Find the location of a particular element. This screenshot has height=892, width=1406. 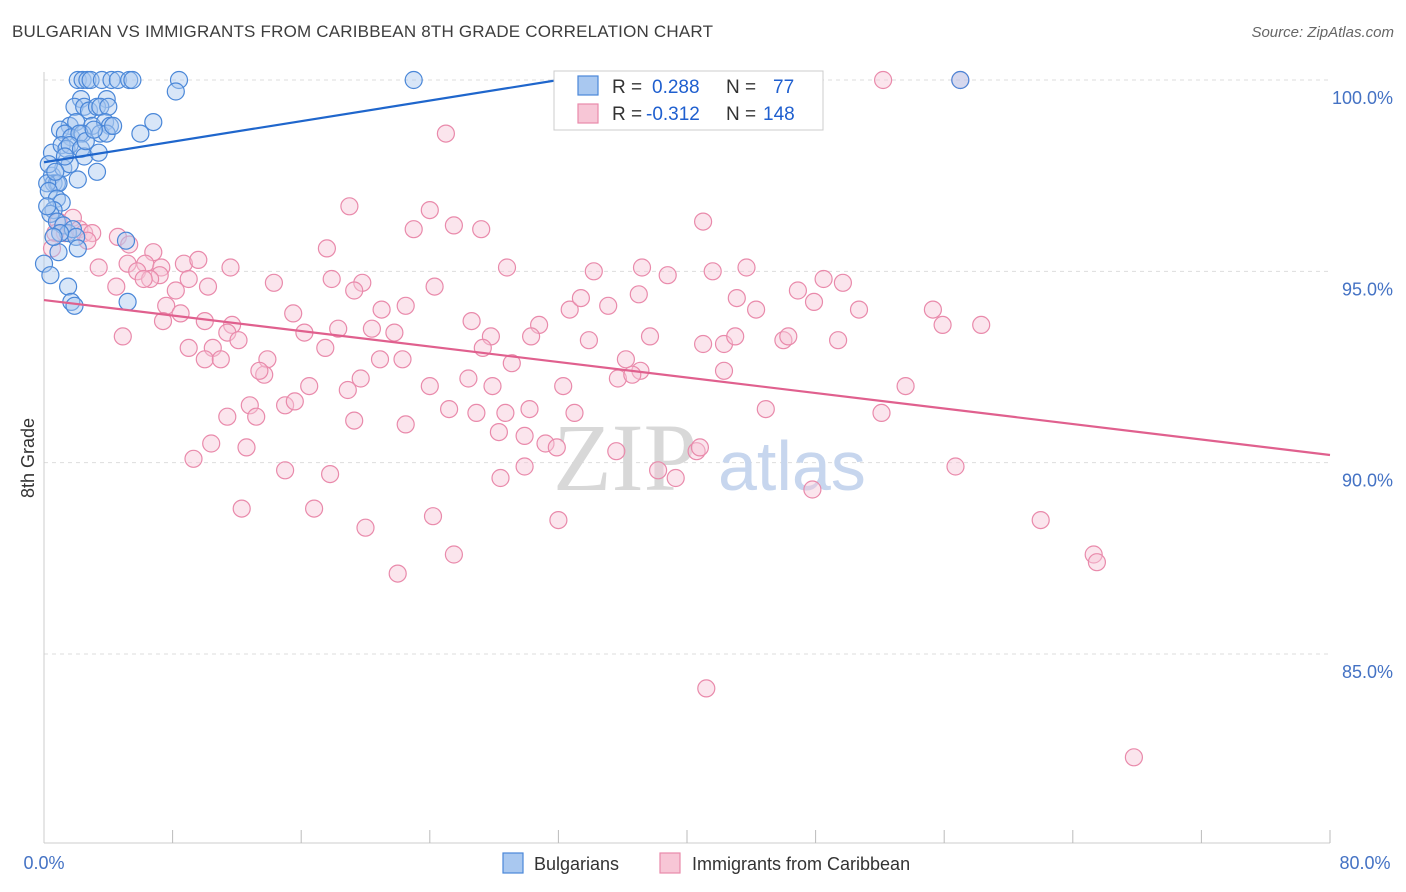

y-tick-label-85: 85.0% is located at coordinates (1367, 672).